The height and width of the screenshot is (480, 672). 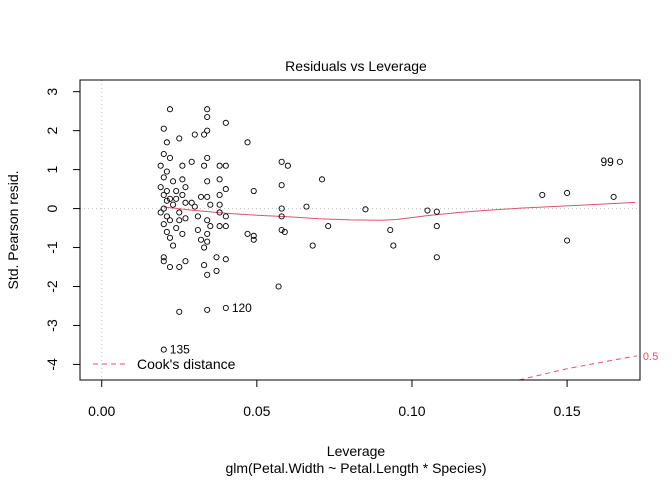 I want to click on y-tick-label: 3, so click(x=52, y=92).